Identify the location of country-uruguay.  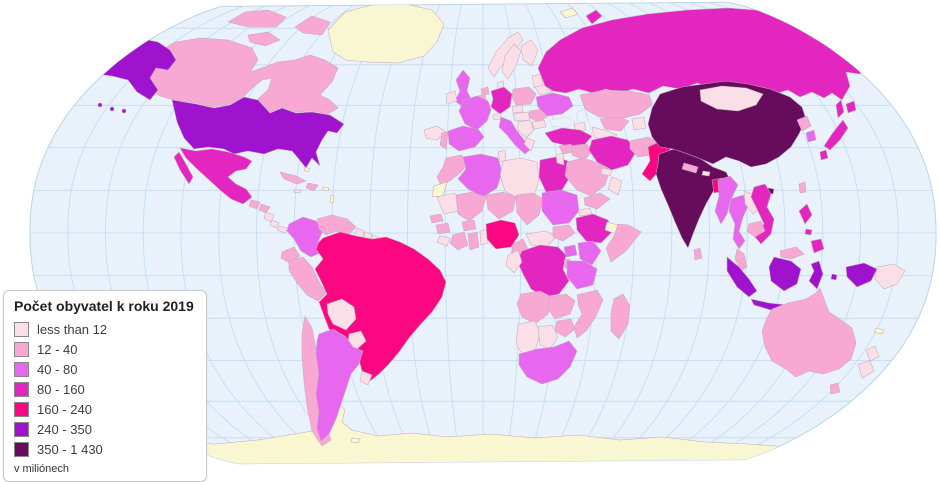
(366, 378).